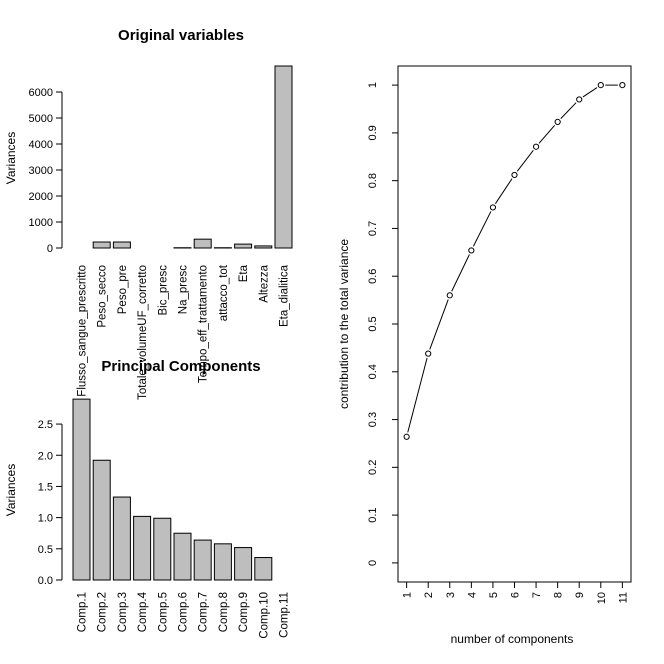  I want to click on y-tick-label-4: 0.3, so click(373, 419).